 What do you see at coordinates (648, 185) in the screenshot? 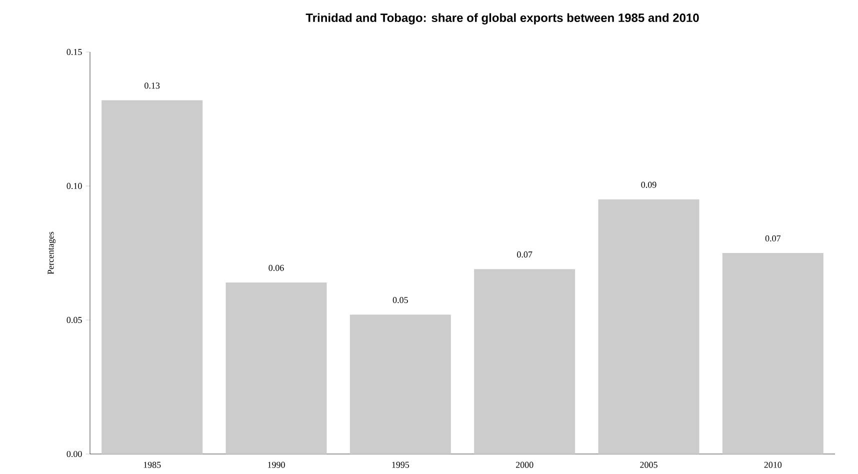
I see `data-label: 0.09` at bounding box center [648, 185].